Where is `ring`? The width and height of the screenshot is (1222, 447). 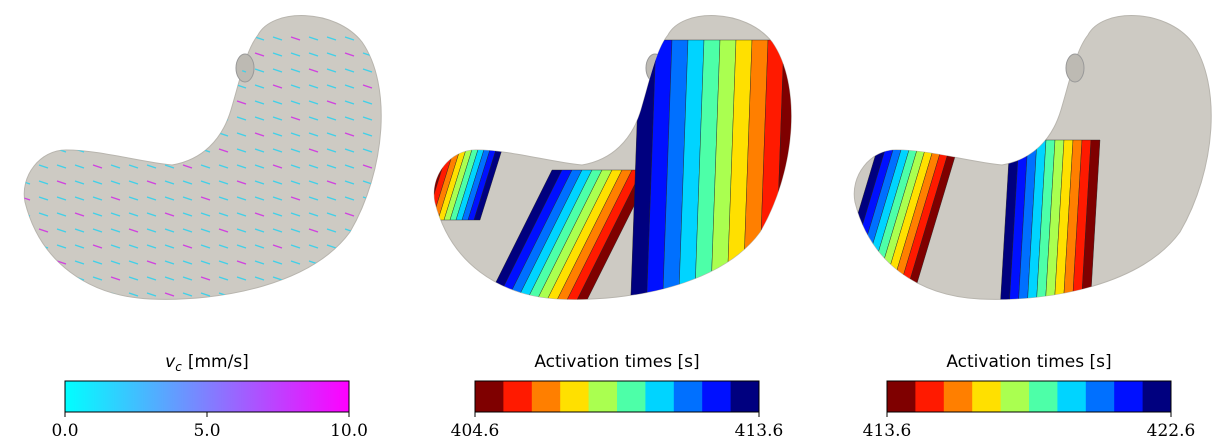
ring is located at coordinates (245, 68).